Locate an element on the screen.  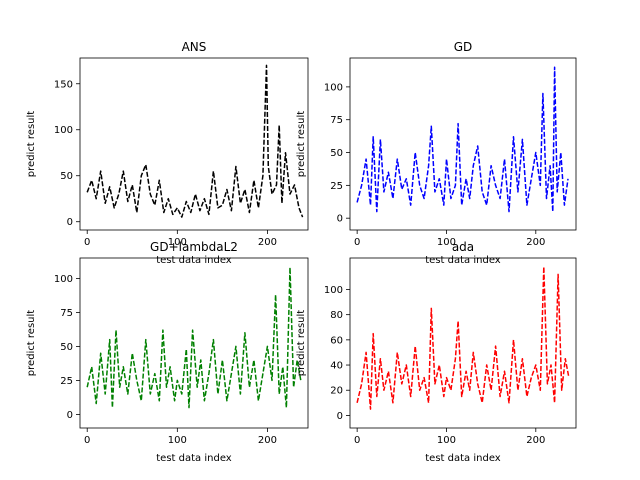
subplot-title: ANS is located at coordinates (194, 47).